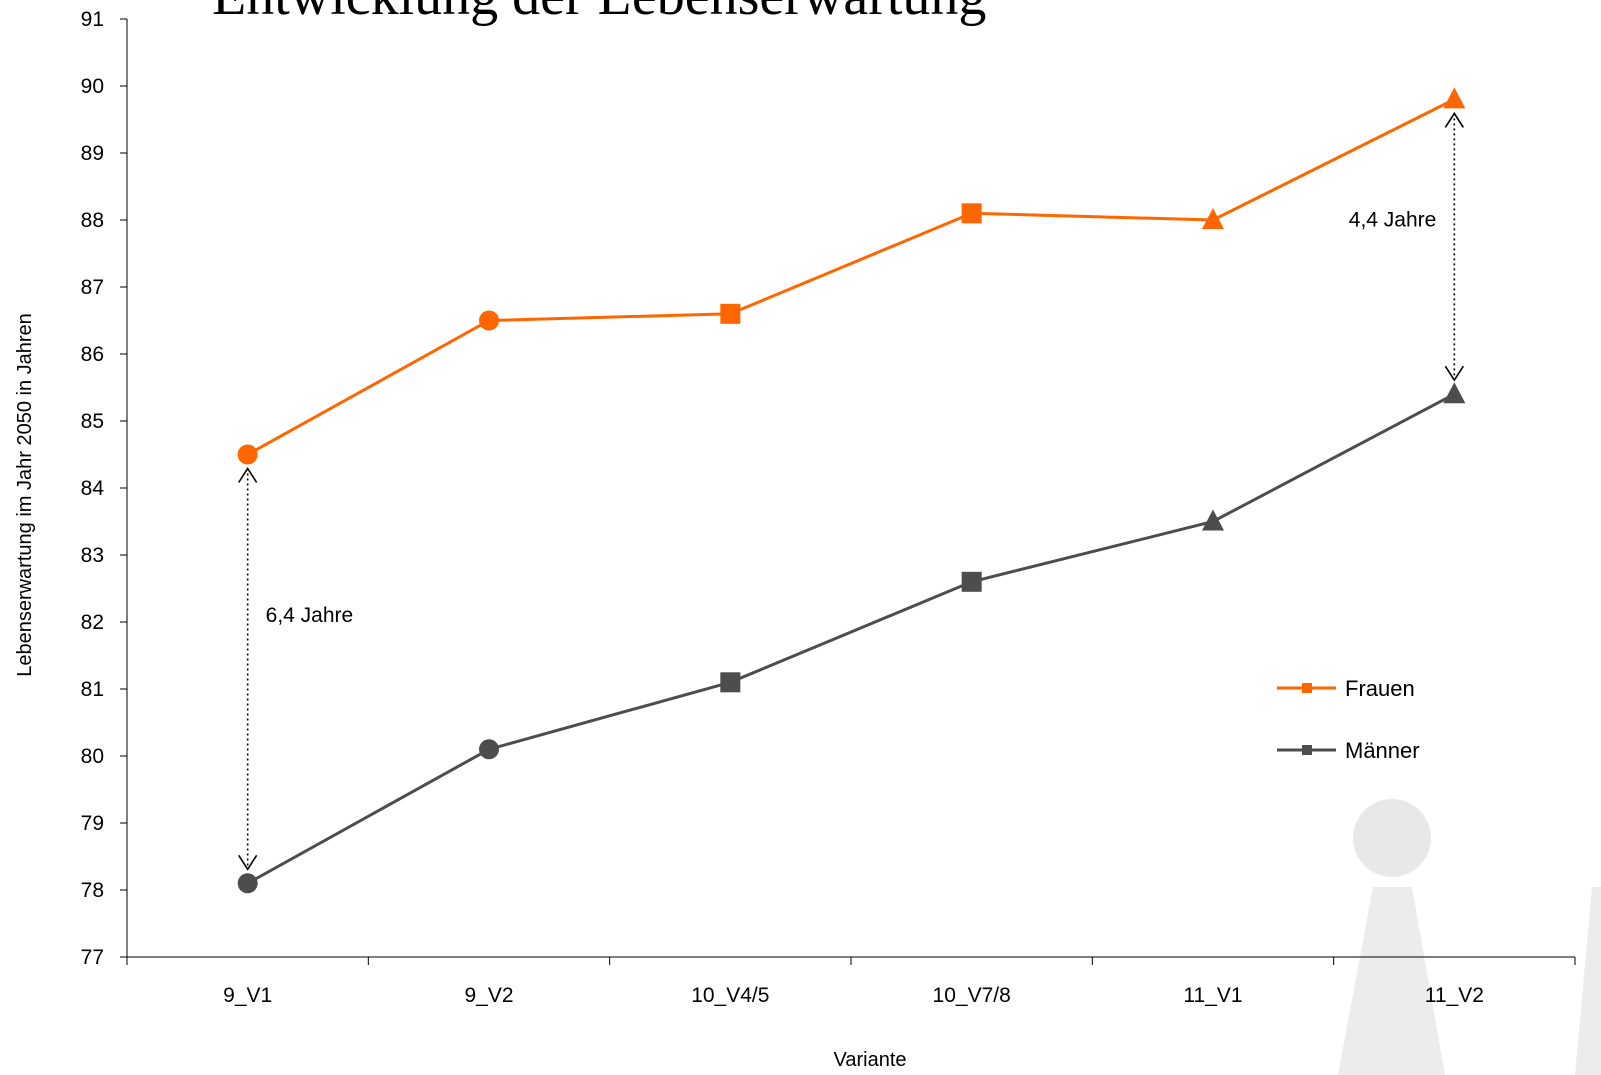 The height and width of the screenshot is (1075, 1601). What do you see at coordinates (851, 982) in the screenshot?
I see `x-axis-ticks: 9_V1 9_V2 10_V4/5 10_V7/8 11_V1 11_V2` at bounding box center [851, 982].